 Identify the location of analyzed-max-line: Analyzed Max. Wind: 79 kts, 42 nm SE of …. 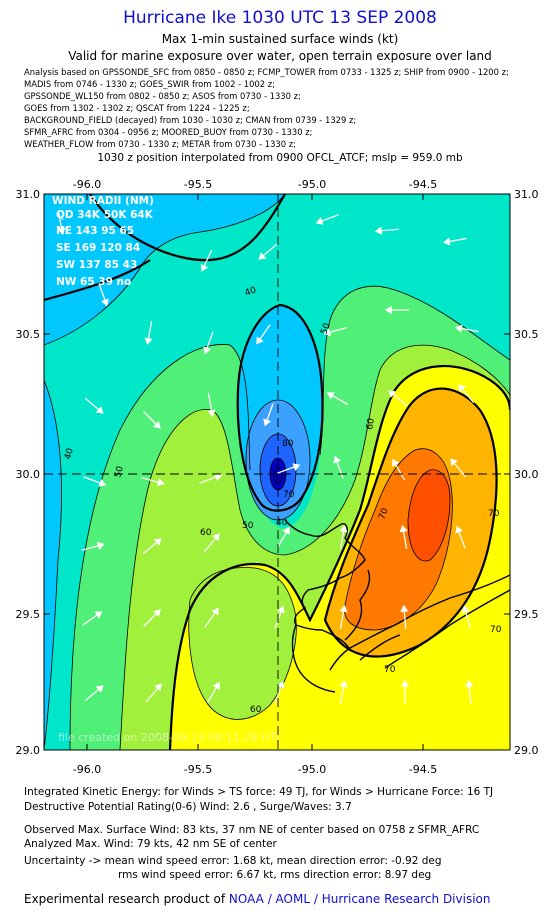
(150, 844).